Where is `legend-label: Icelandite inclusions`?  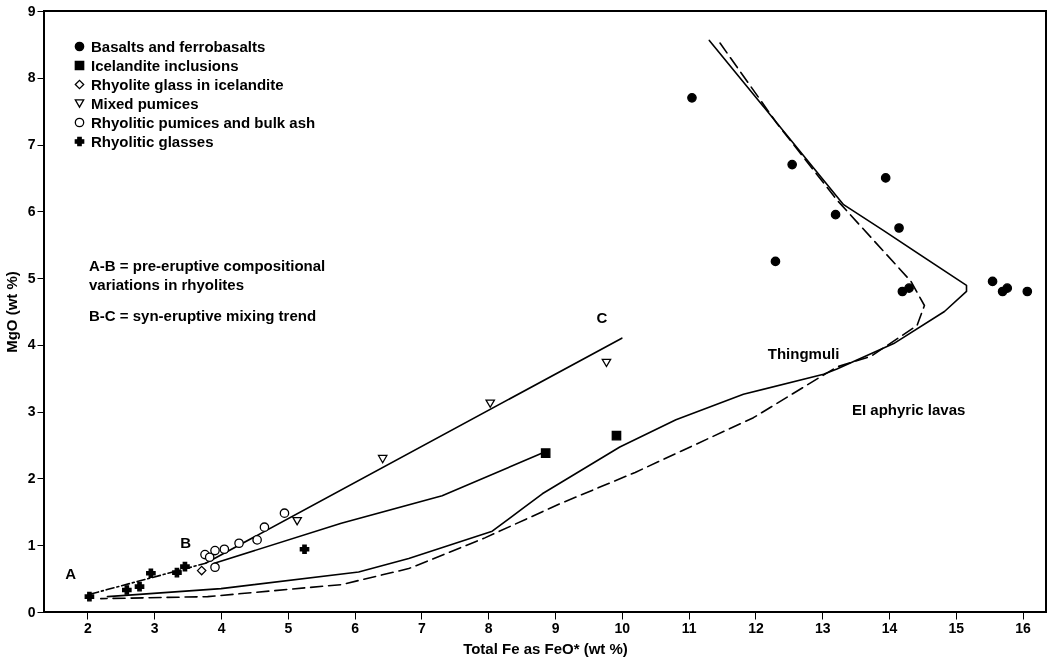
legend-label: Icelandite inclusions is located at coordinates (165, 65).